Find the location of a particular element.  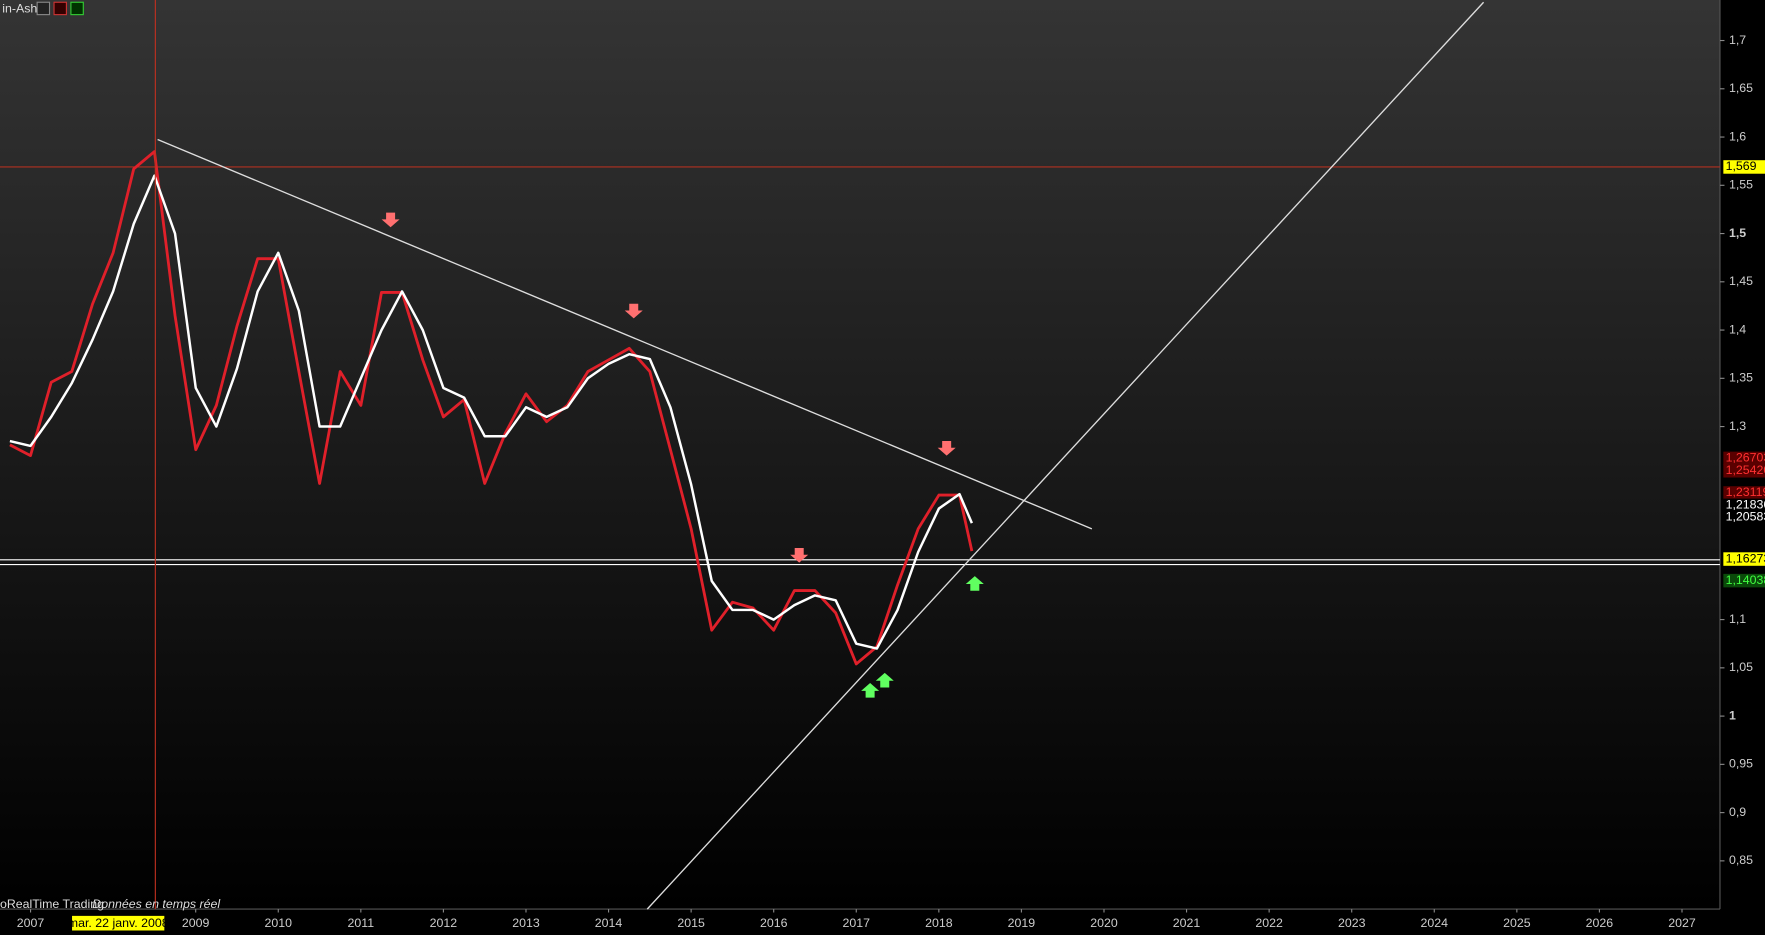

y-tick-label: 0,9 is located at coordinates (1737, 812).